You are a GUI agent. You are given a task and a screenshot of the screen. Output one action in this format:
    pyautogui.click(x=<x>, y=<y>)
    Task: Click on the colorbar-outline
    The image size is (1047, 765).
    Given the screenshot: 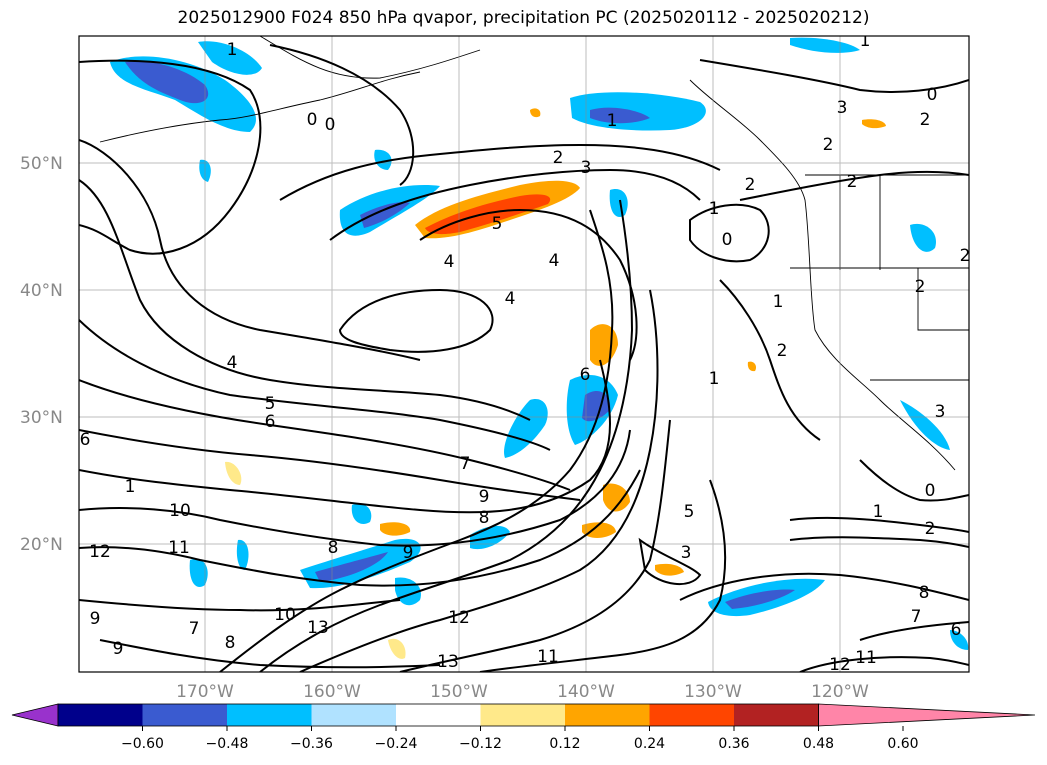 What is the action you would take?
    pyautogui.click(x=438, y=715)
    